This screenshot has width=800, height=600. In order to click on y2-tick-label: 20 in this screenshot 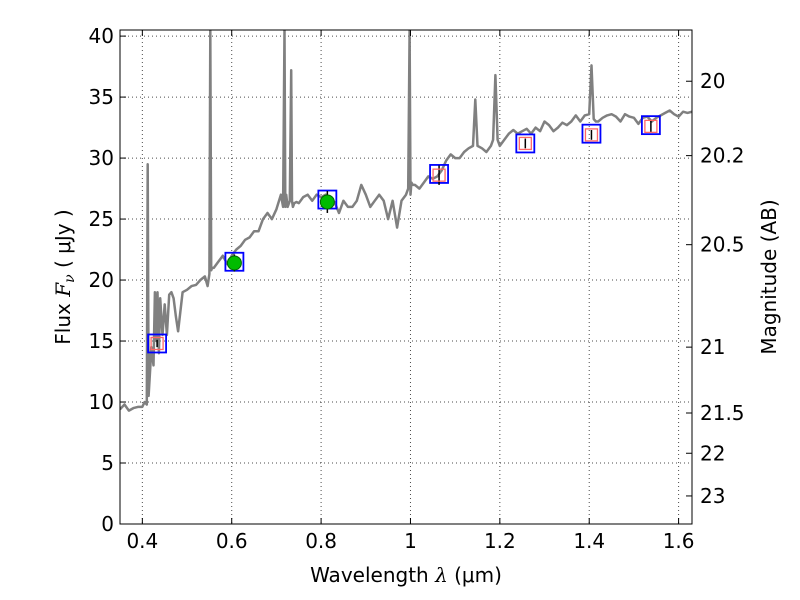, I will do `click(712, 81)`.